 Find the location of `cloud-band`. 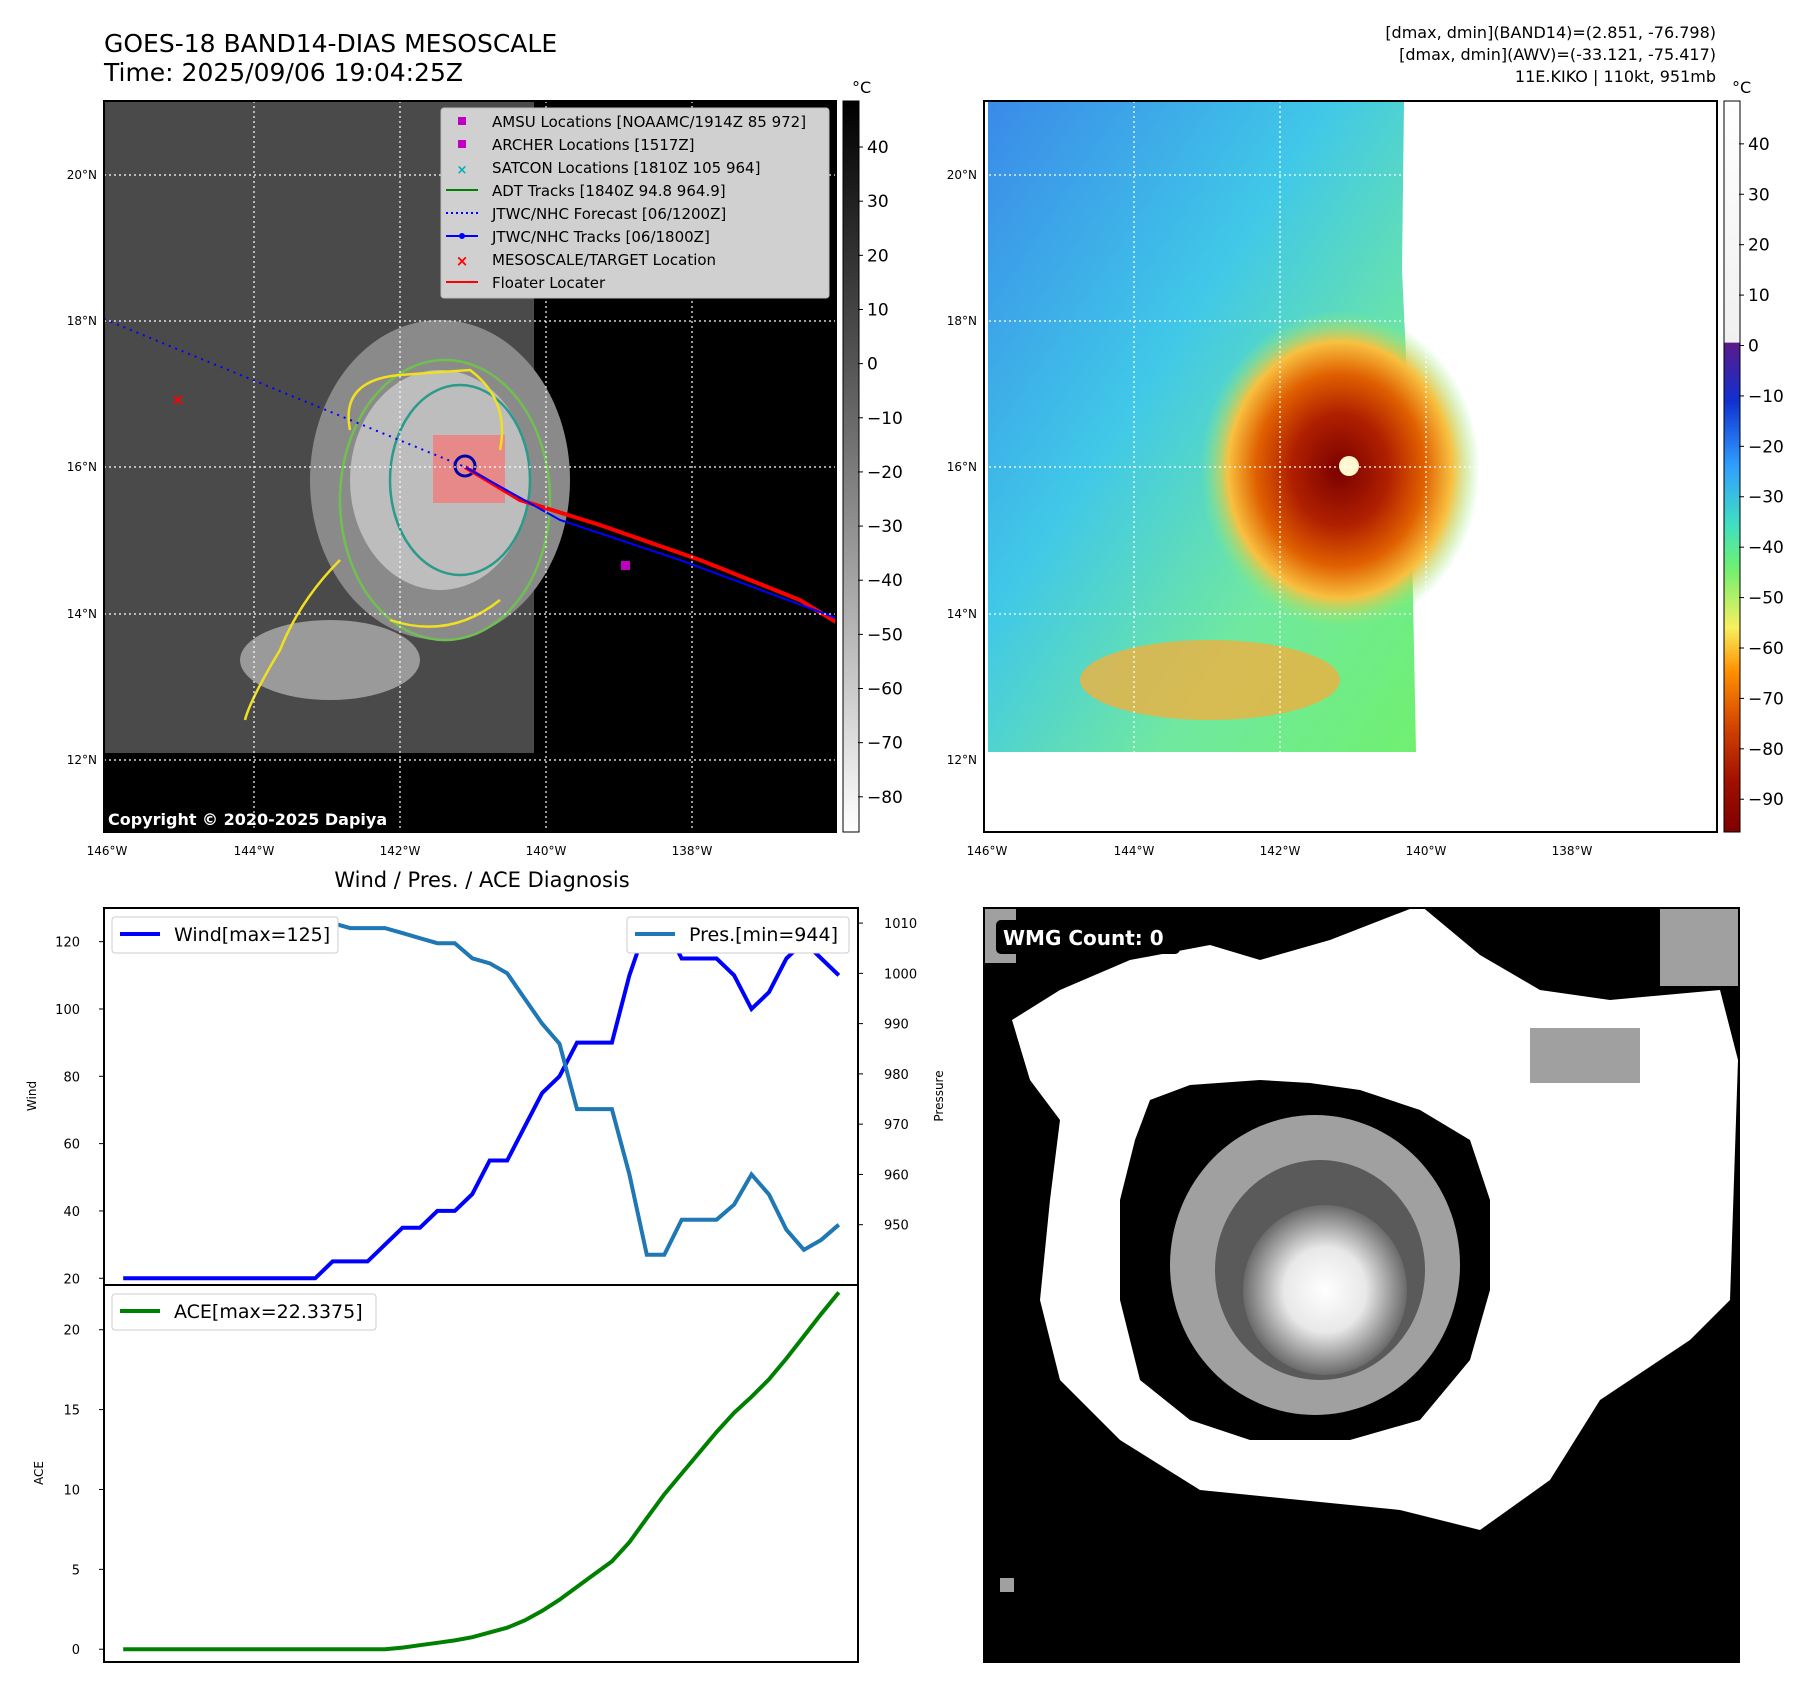

cloud-band is located at coordinates (330, 660).